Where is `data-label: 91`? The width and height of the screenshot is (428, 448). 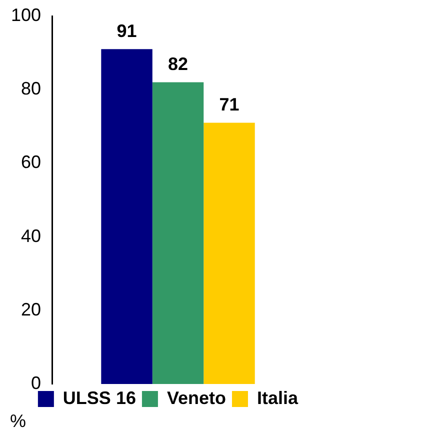
data-label: 91 is located at coordinates (126, 31).